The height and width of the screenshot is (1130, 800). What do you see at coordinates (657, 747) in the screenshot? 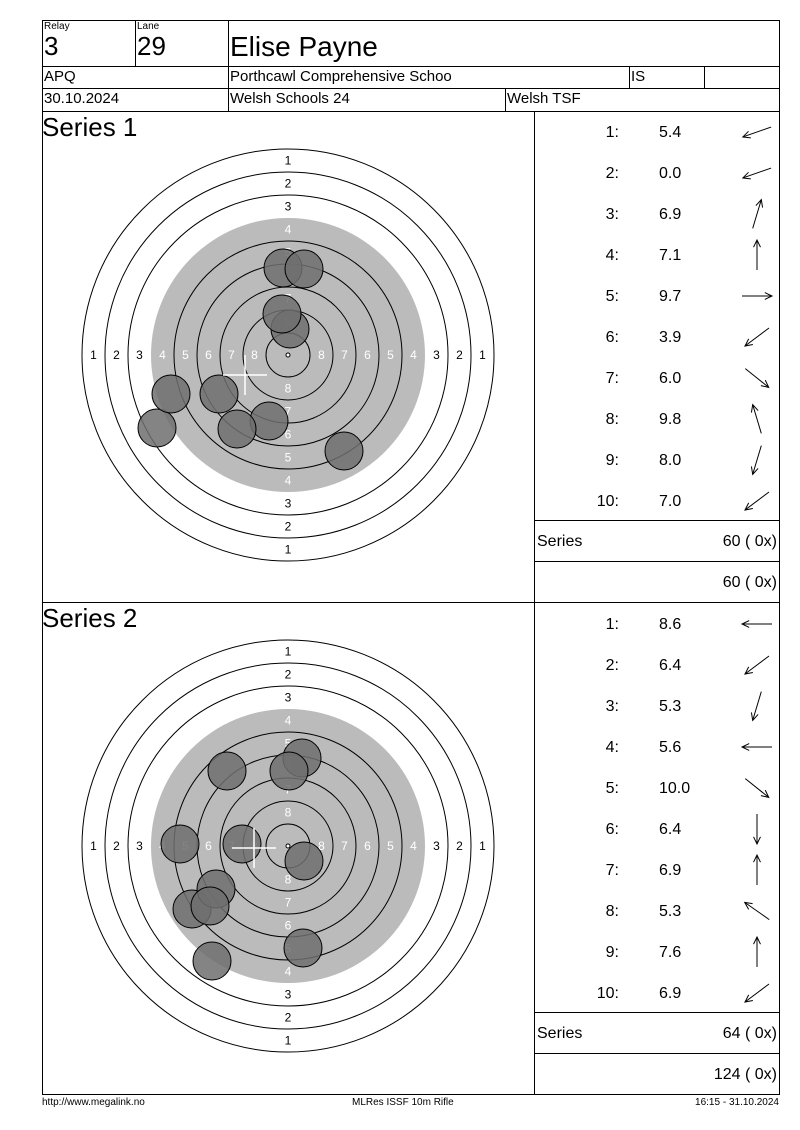
I see `shot-row: 4: 5.6` at bounding box center [657, 747].